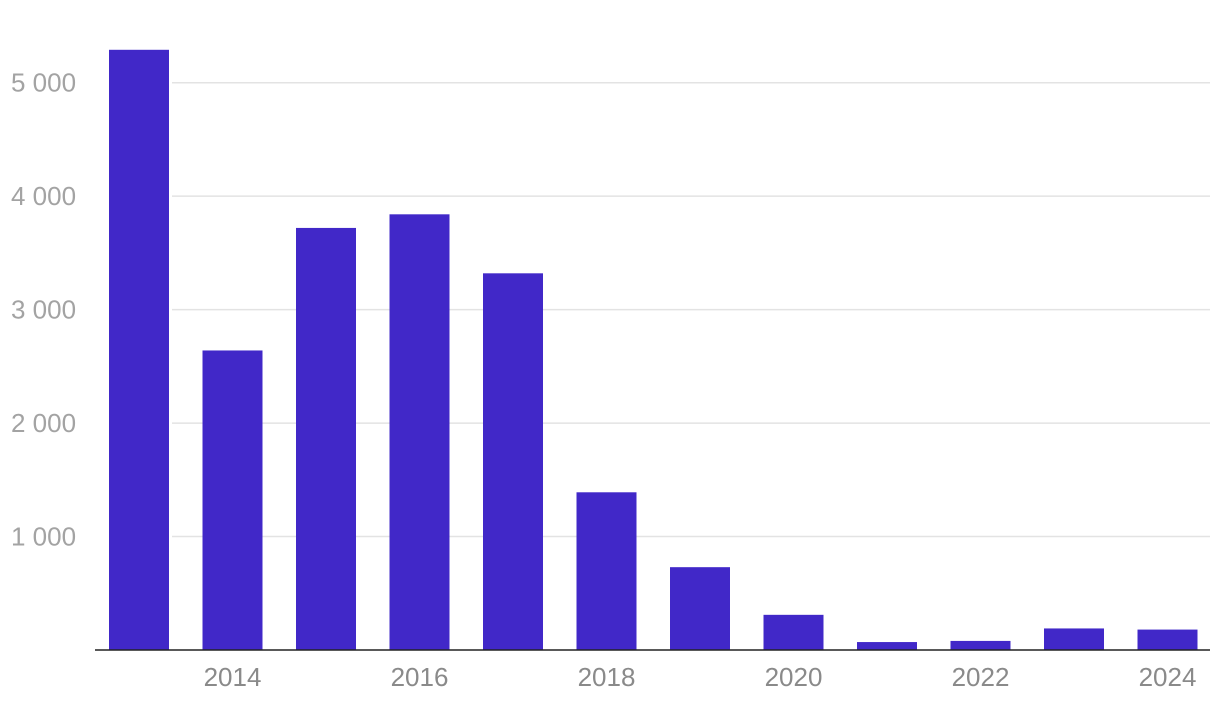 The image size is (1220, 712). I want to click on x-tick-label-2016: 2016, so click(420, 677).